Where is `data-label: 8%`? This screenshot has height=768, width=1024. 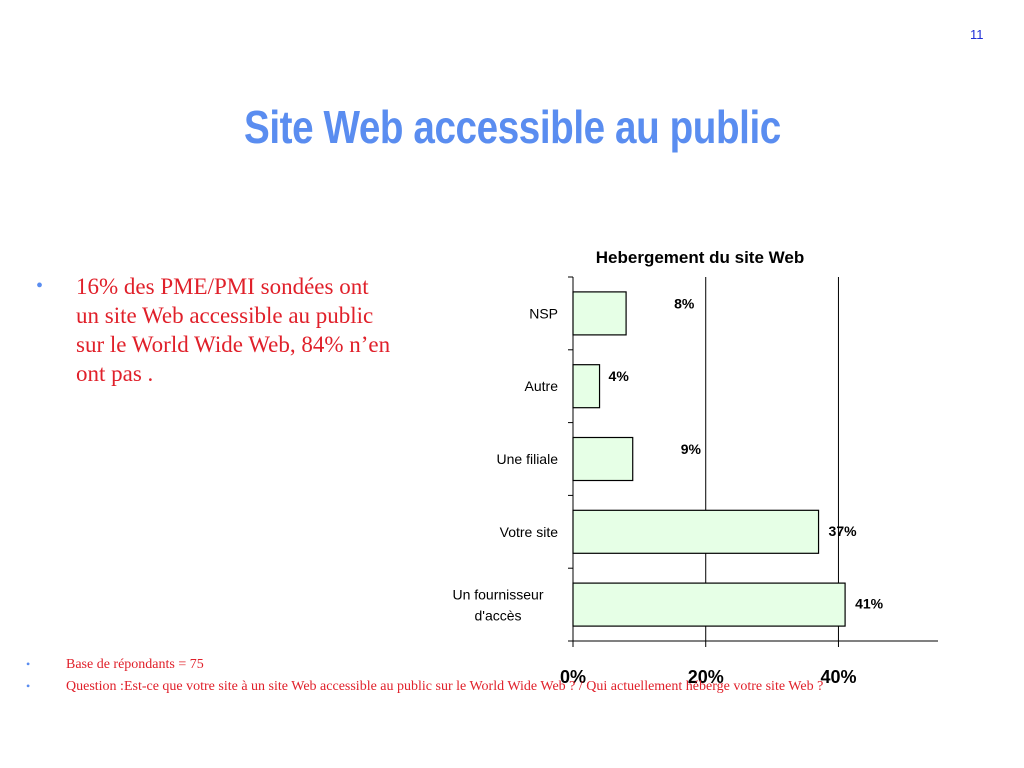
data-label: 8% is located at coordinates (684, 303).